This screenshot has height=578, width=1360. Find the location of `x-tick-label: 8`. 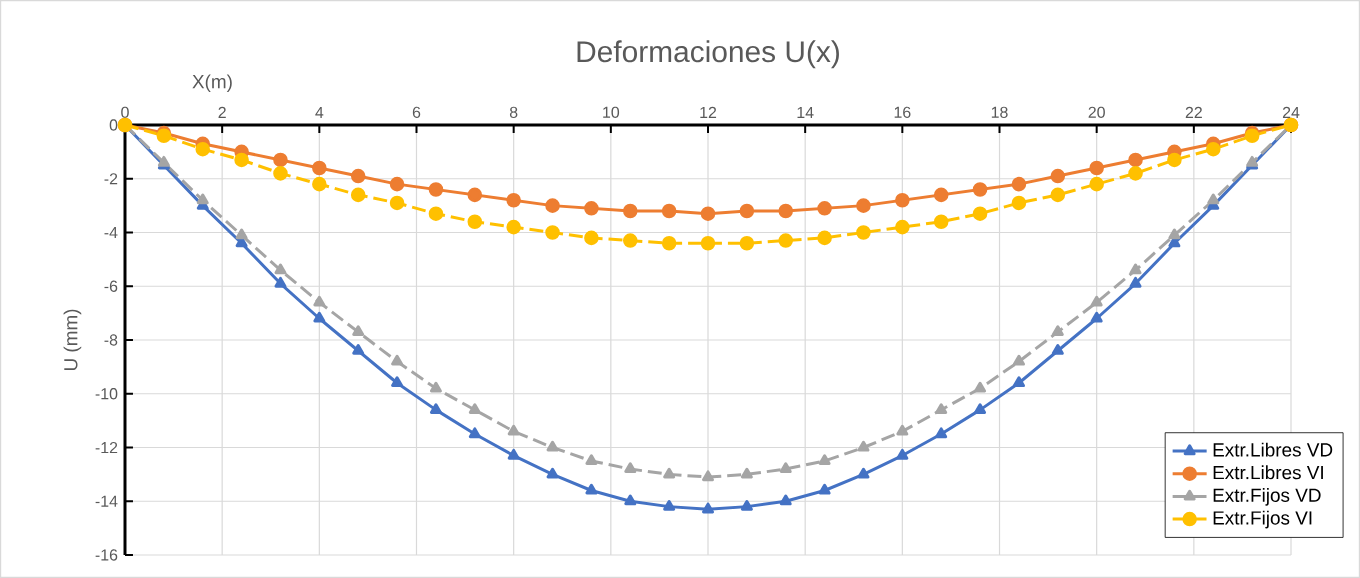

x-tick-label: 8 is located at coordinates (513, 112).